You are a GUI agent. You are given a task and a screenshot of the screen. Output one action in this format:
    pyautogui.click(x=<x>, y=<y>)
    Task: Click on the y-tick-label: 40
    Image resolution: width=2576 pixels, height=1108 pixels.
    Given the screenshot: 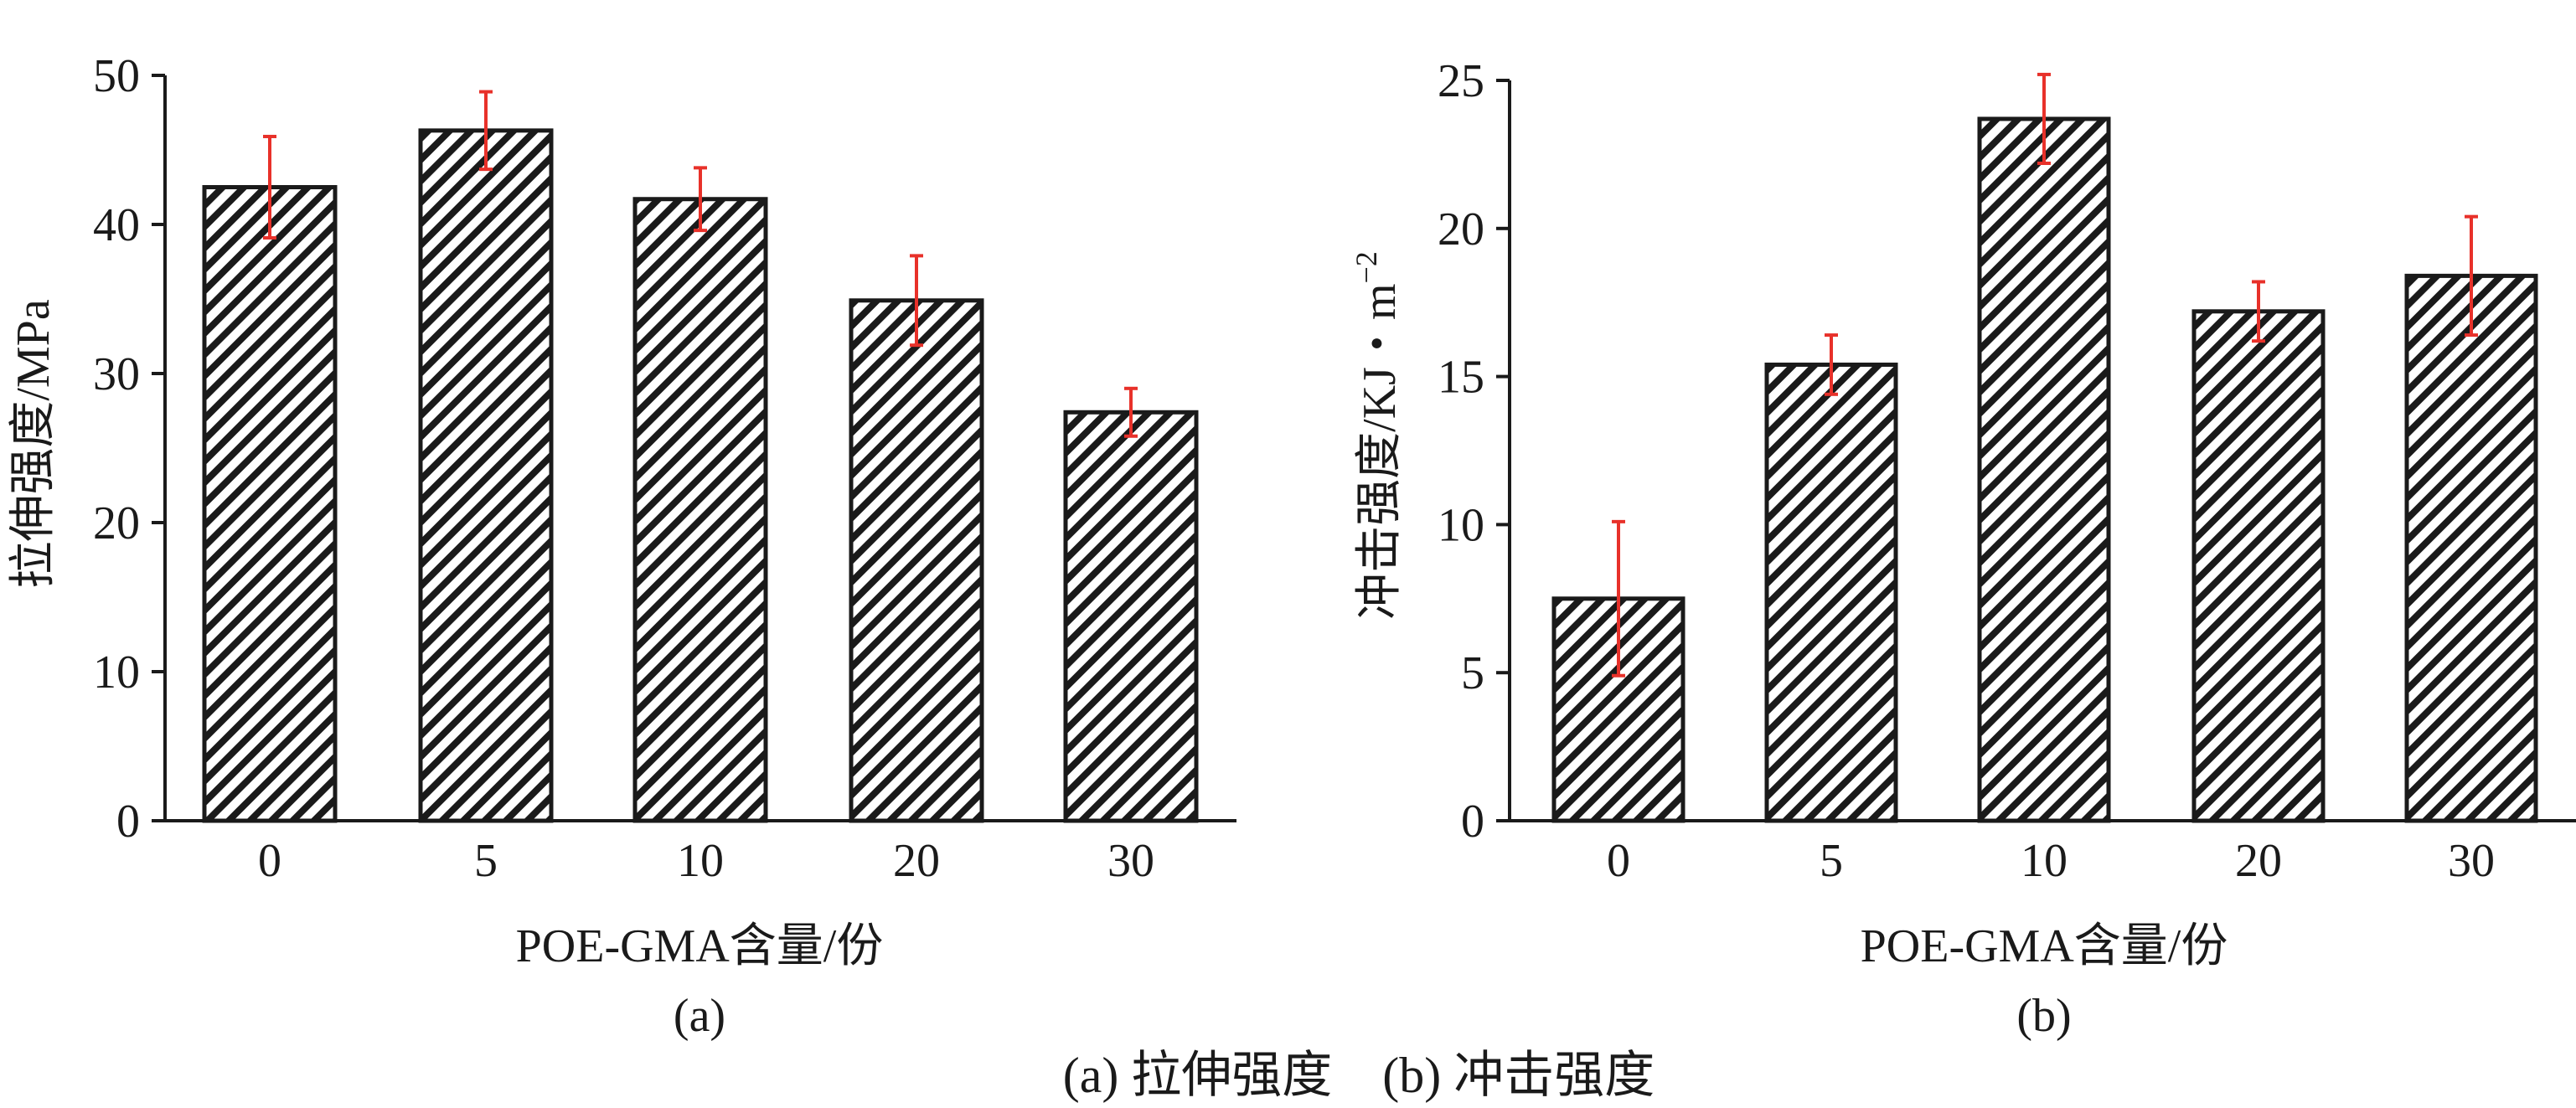 What is the action you would take?
    pyautogui.click(x=116, y=225)
    